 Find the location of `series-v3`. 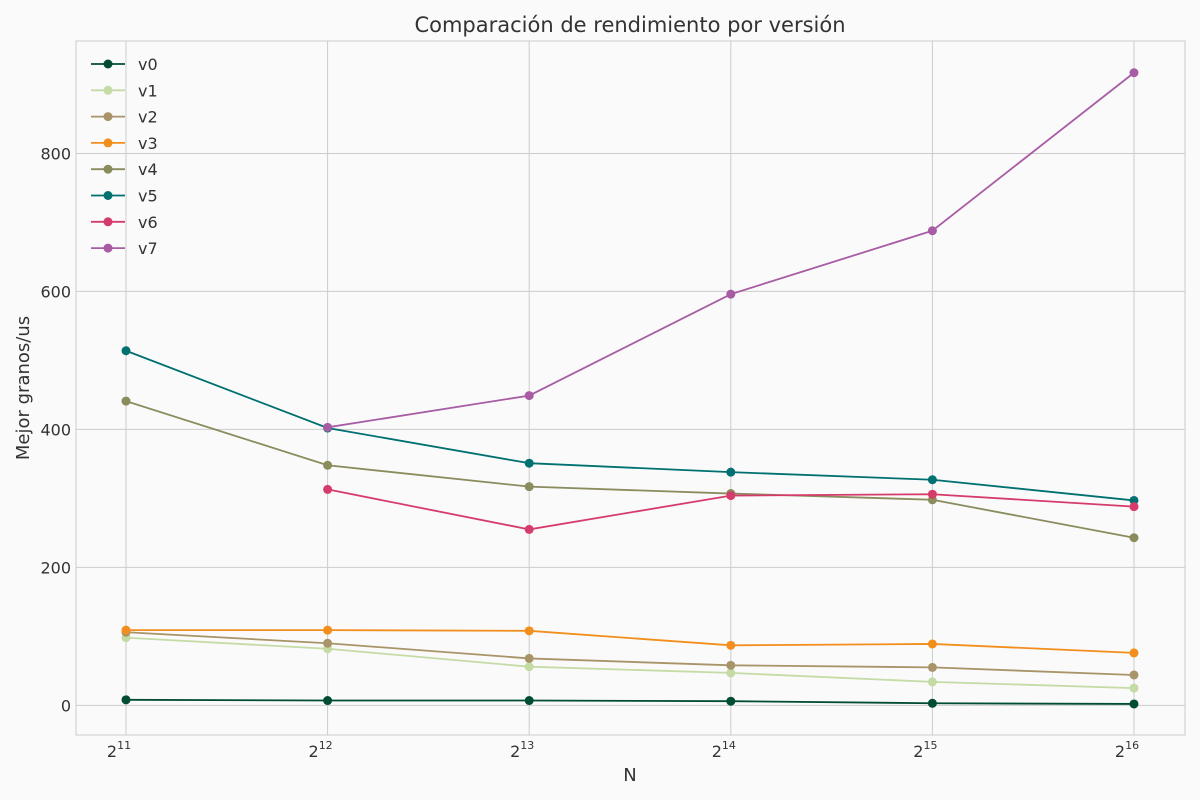

series-v3 is located at coordinates (630, 641).